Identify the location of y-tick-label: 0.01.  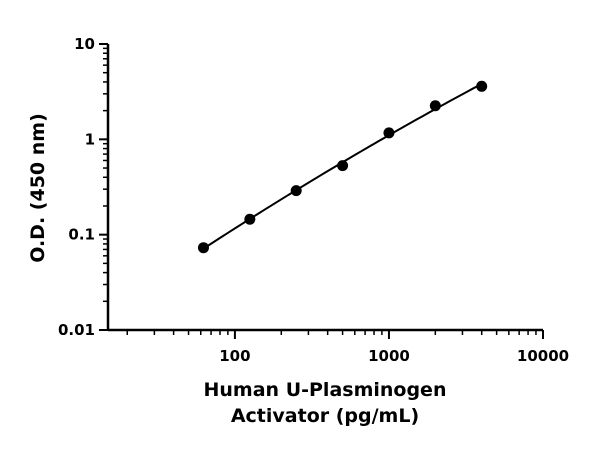
(76, 330).